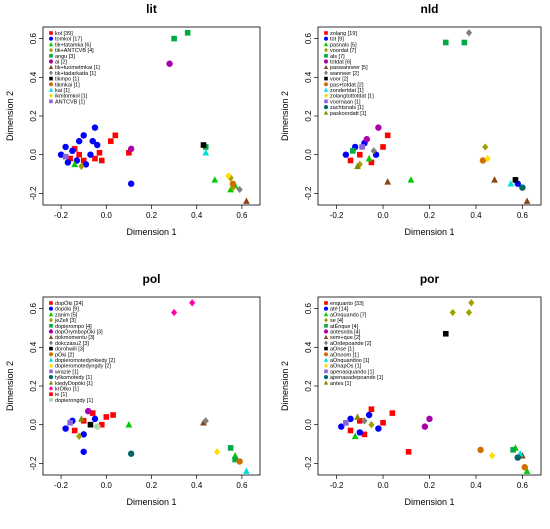 This screenshot has width=550, height=529. I want to click on legend-label: voornaan [1], so click(345, 102).